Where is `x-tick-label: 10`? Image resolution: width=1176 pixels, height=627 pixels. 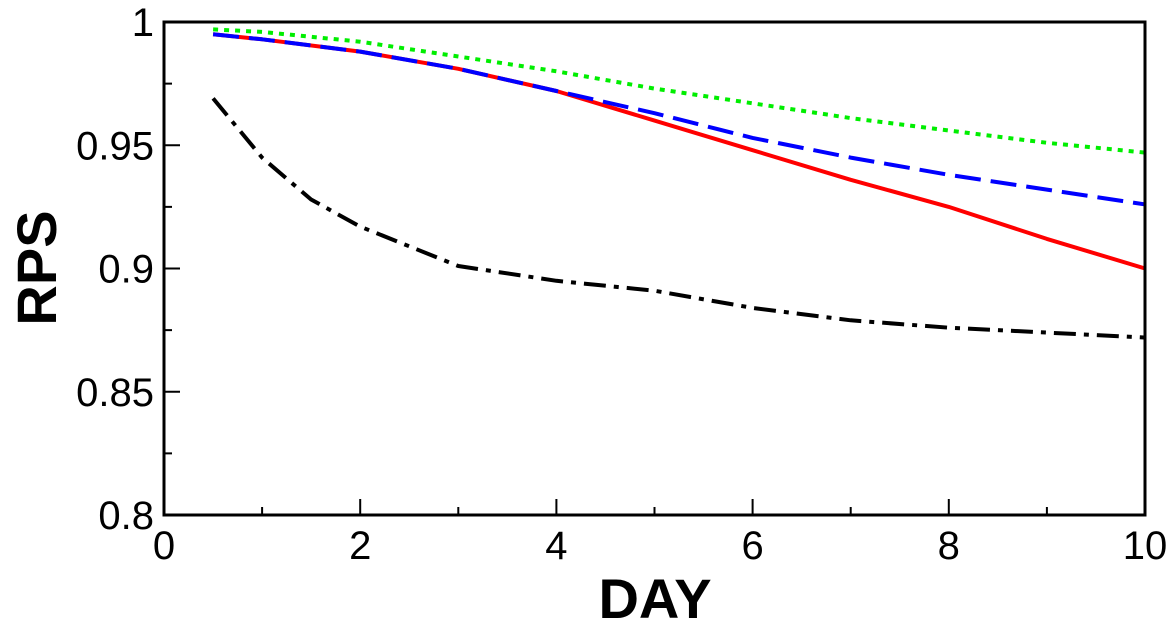 x-tick-label: 10 is located at coordinates (1145, 546).